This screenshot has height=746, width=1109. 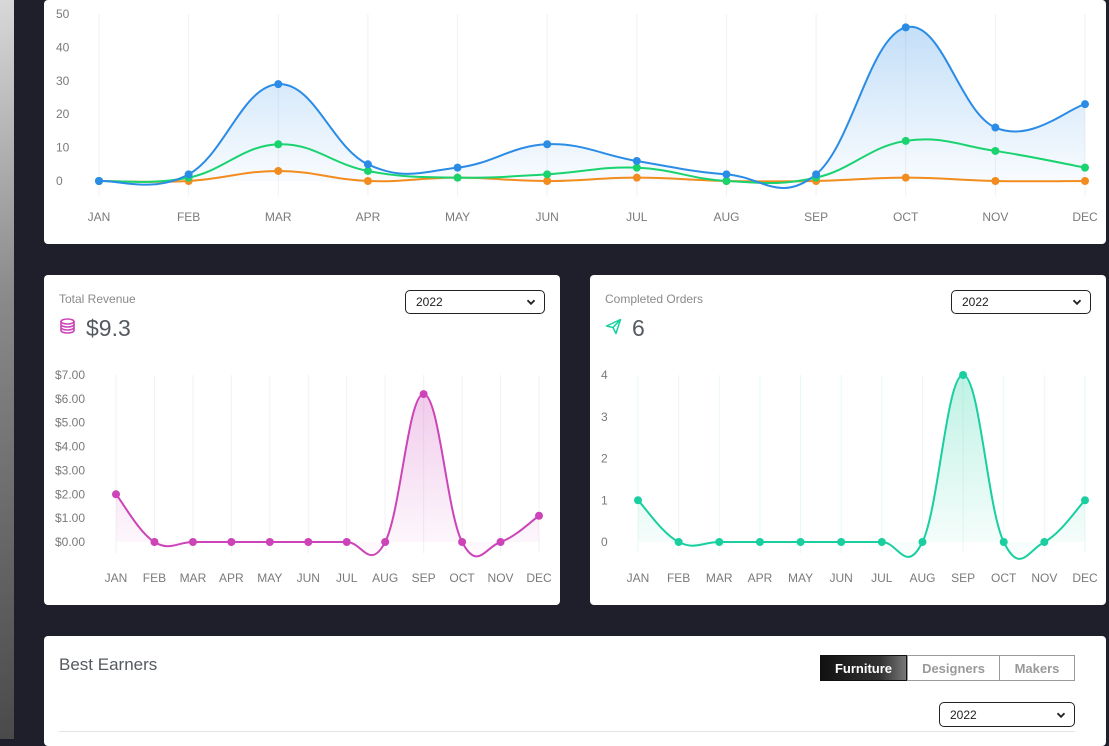 I want to click on y-tick-label: $7.00, so click(x=70, y=375).